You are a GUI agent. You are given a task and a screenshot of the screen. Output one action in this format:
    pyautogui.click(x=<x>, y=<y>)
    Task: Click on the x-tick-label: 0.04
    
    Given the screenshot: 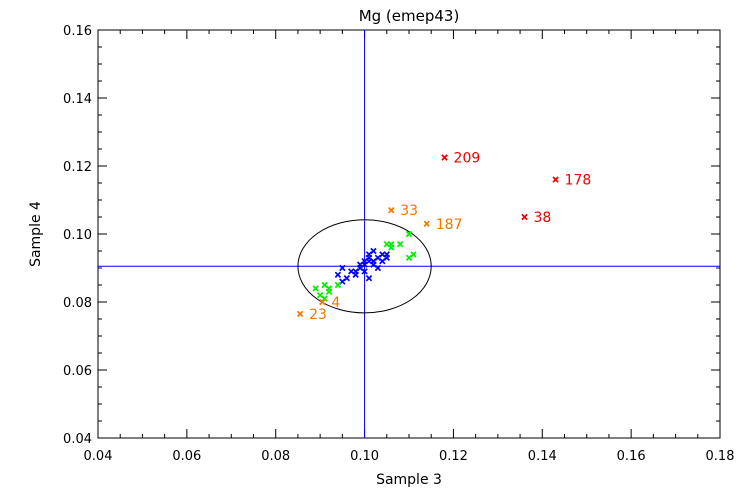 What is the action you would take?
    pyautogui.click(x=98, y=456)
    